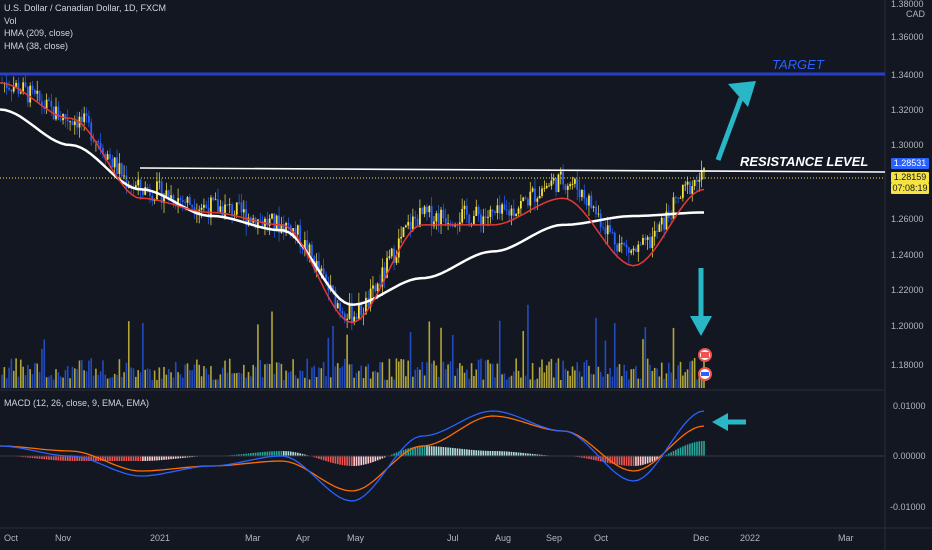  I want to click on indicator-hma-209: HMA (209, close), so click(39, 33).